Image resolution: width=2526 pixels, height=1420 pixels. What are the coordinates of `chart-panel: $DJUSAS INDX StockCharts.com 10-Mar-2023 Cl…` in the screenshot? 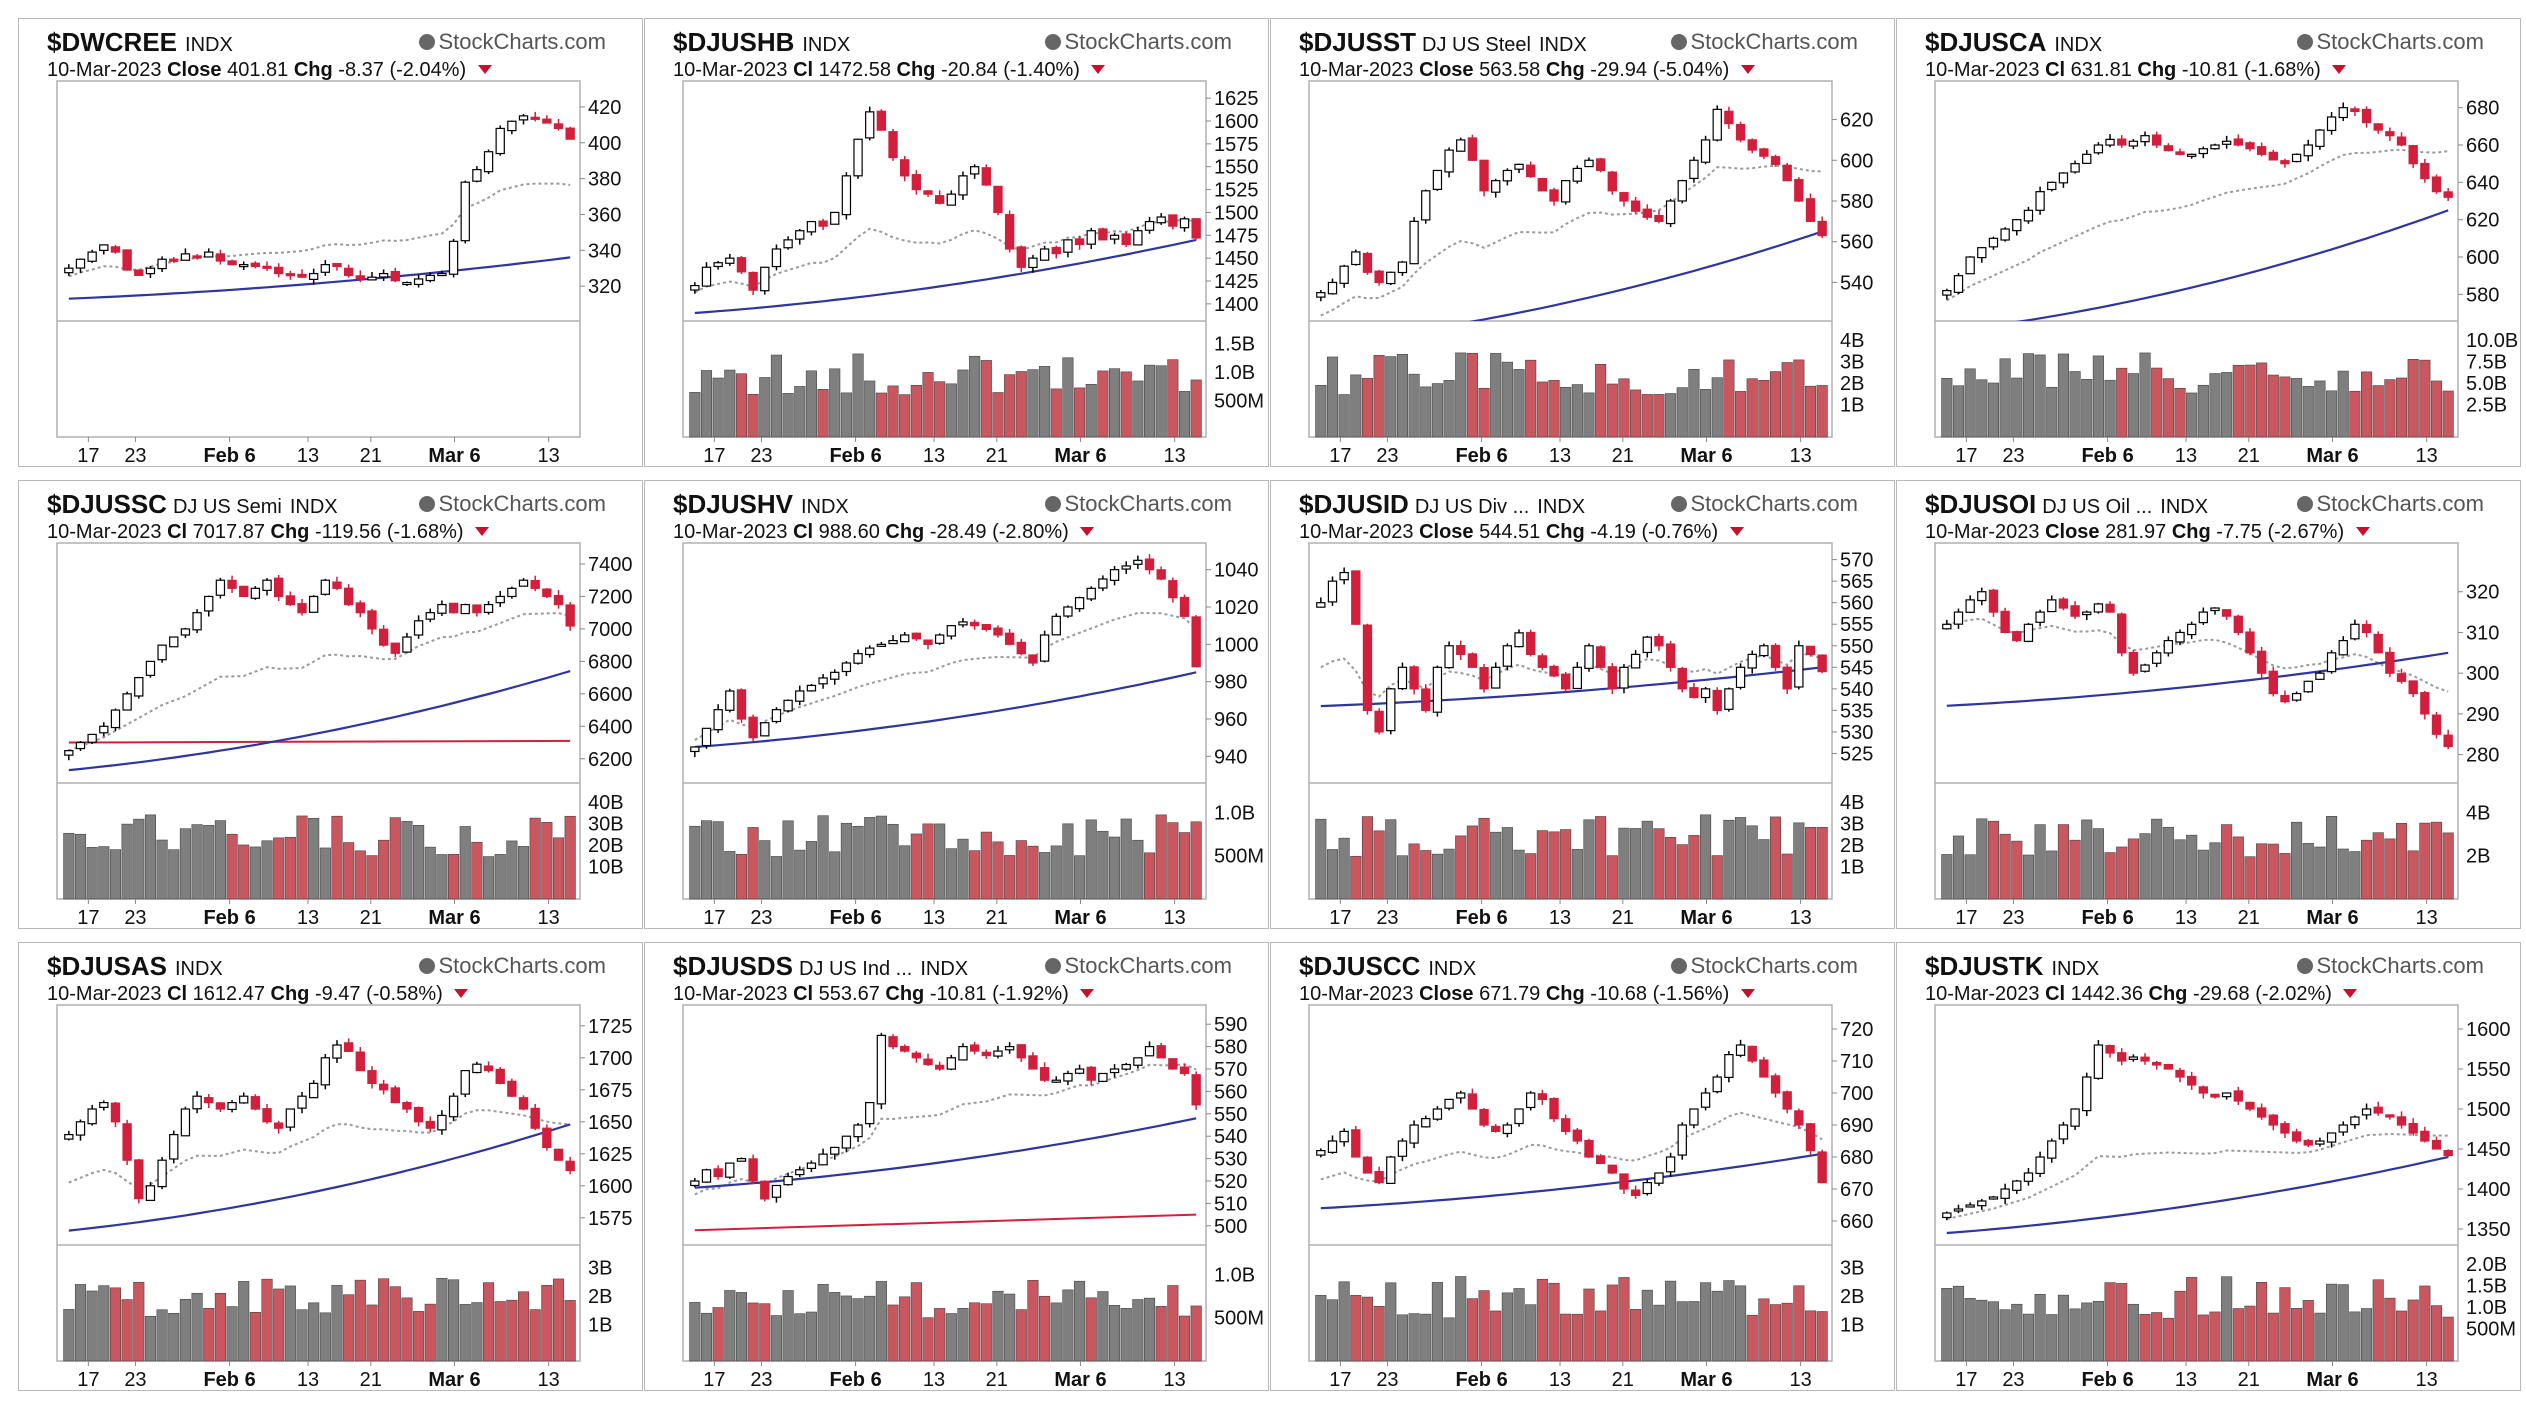 It's located at (330, 1166).